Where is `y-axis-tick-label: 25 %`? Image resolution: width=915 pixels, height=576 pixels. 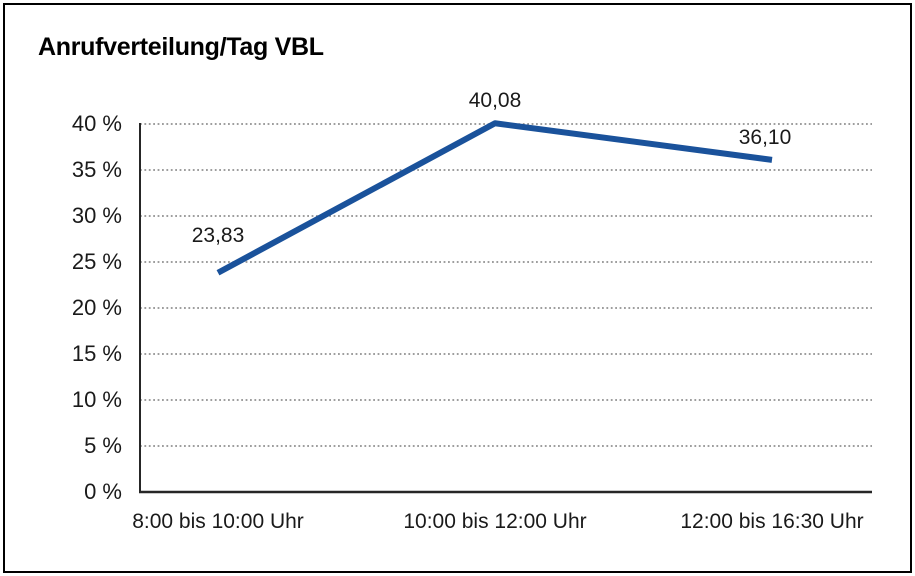 y-axis-tick-label: 25 % is located at coordinates (96, 261).